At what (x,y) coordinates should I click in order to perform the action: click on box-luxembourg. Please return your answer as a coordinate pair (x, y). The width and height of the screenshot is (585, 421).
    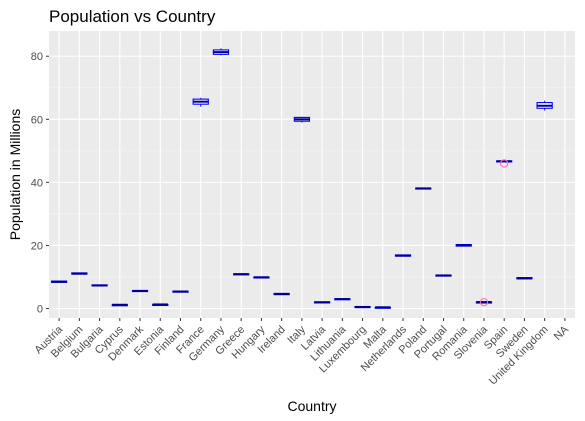
    Looking at the image, I should click on (362, 307).